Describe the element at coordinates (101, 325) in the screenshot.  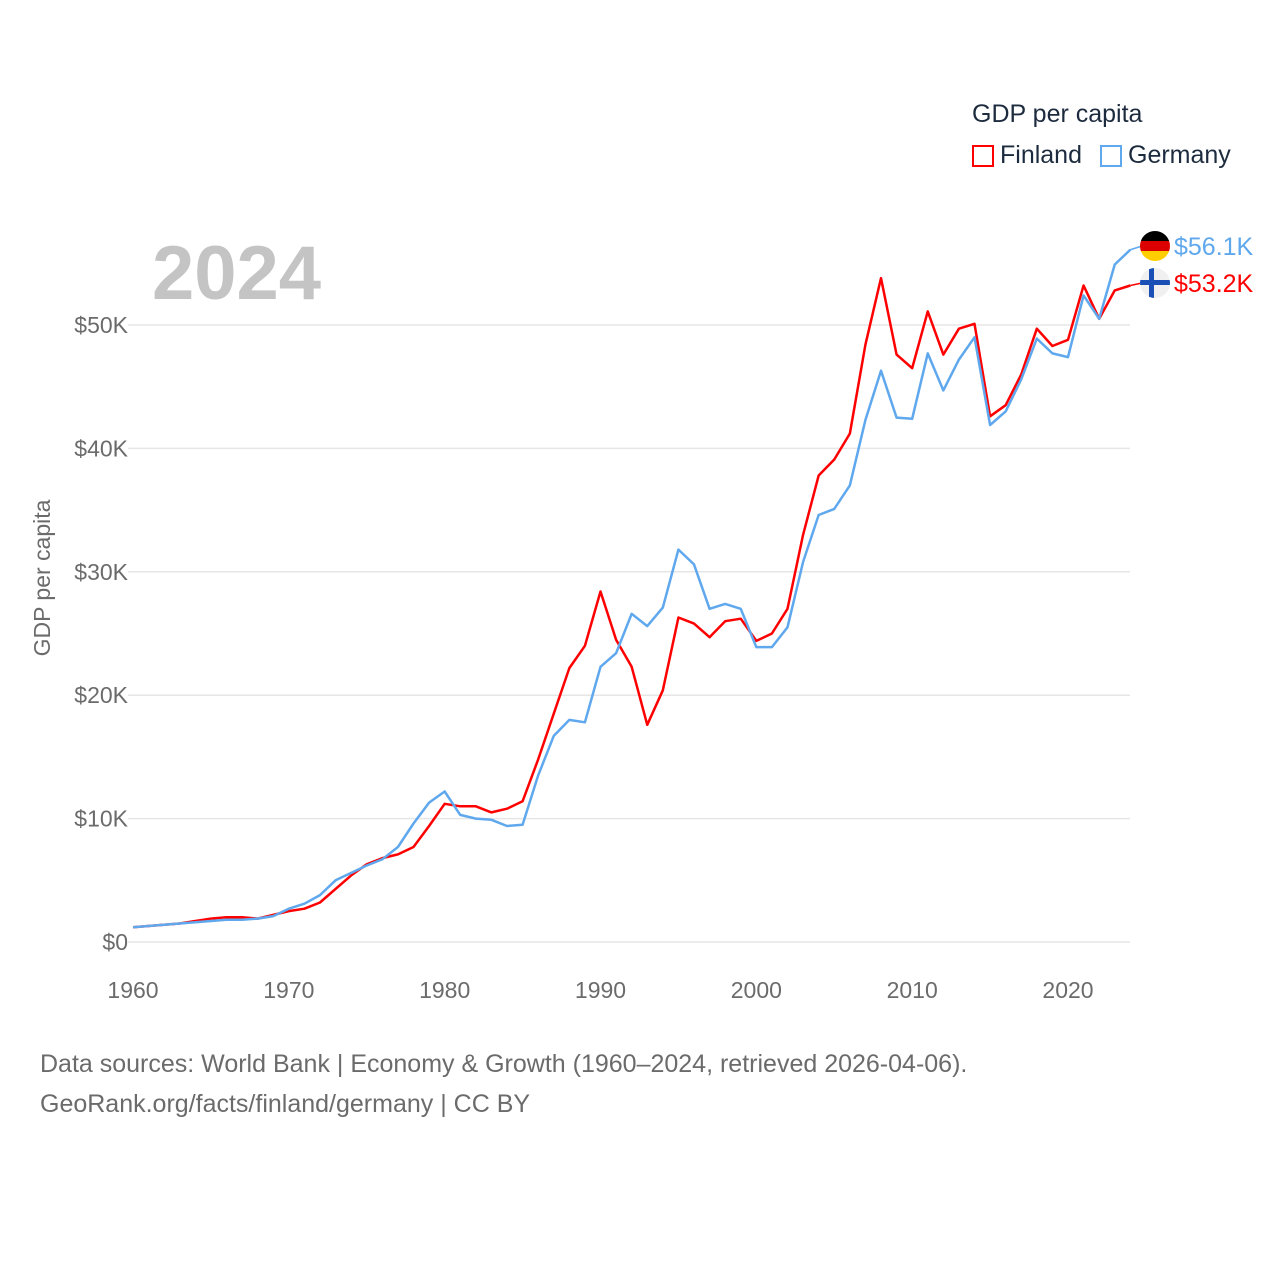
I see `y-tick-label: $50K` at that location.